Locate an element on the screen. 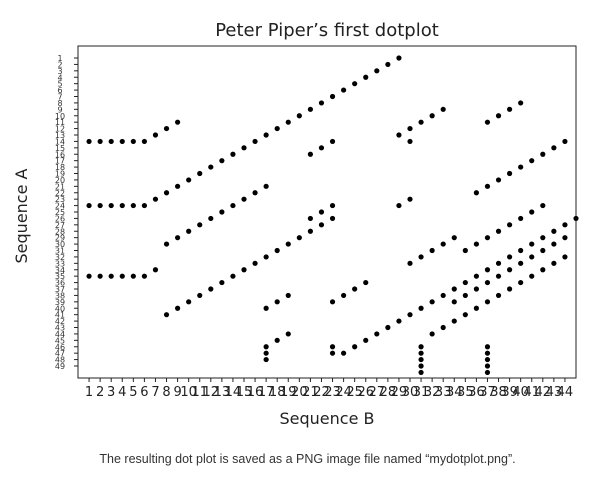  y-tick-label: 23 is located at coordinates (60, 199).